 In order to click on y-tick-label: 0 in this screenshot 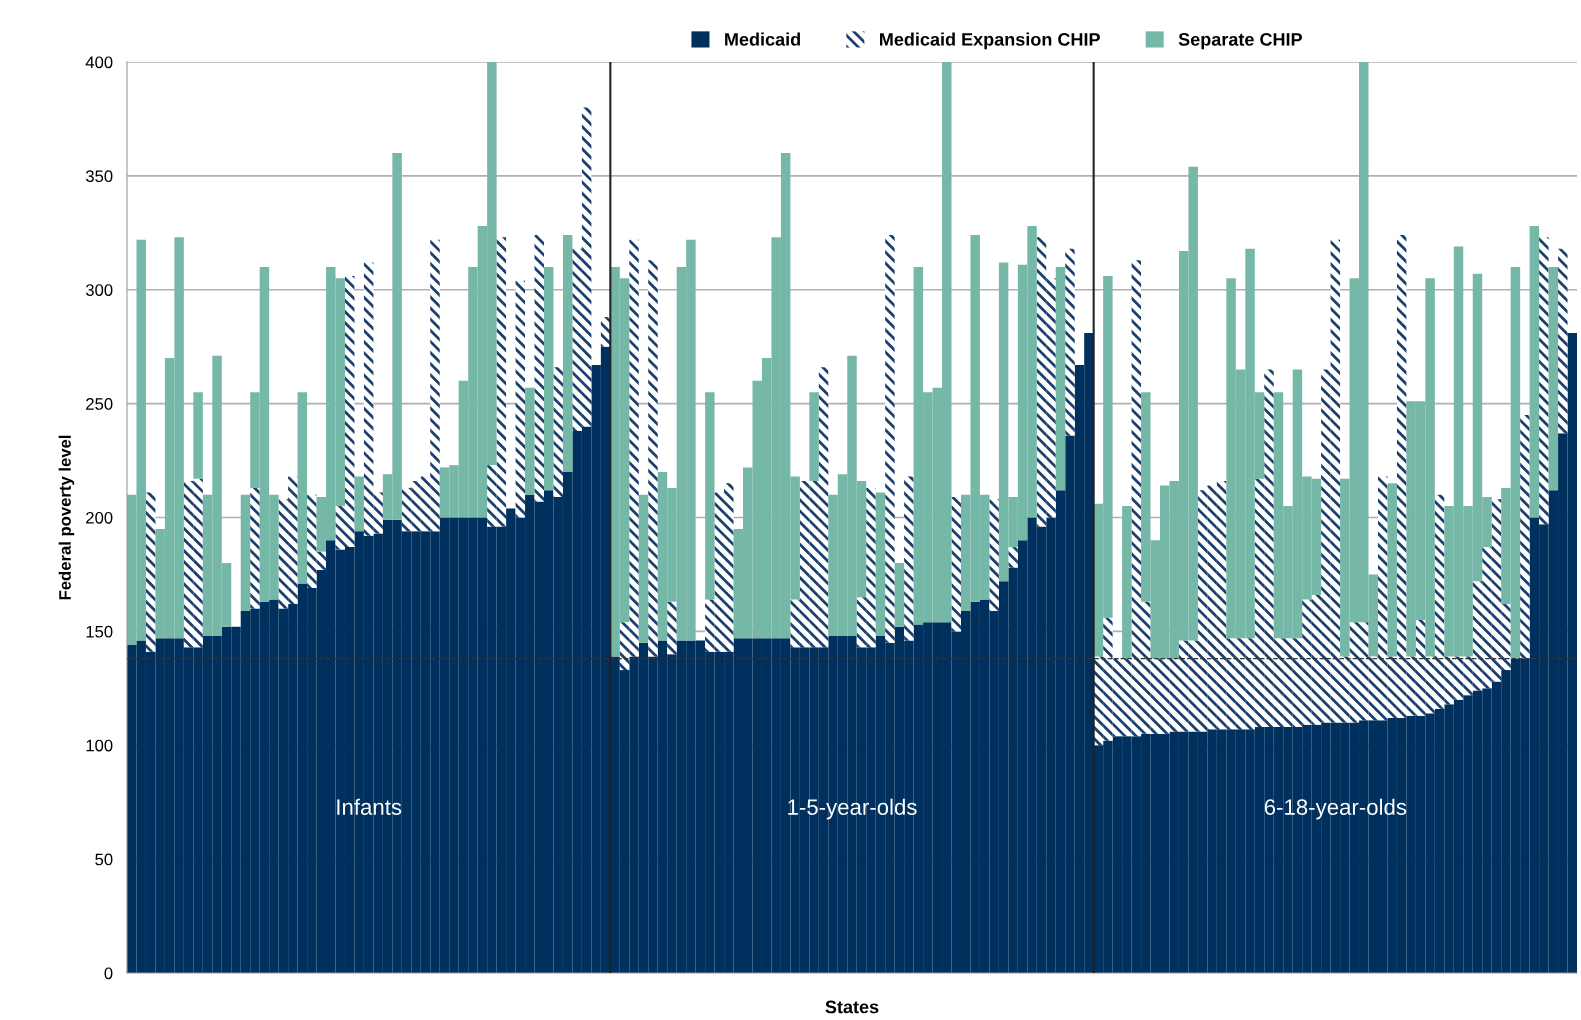, I will do `click(108, 973)`.